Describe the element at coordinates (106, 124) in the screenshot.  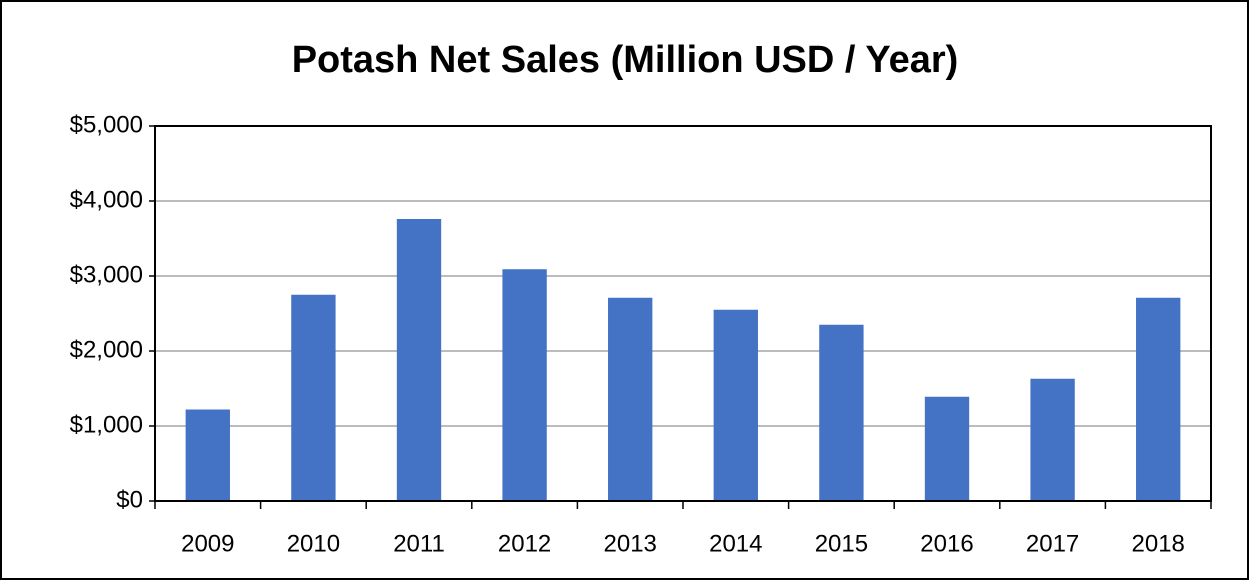
I see `y-tick-label: $5,000` at that location.